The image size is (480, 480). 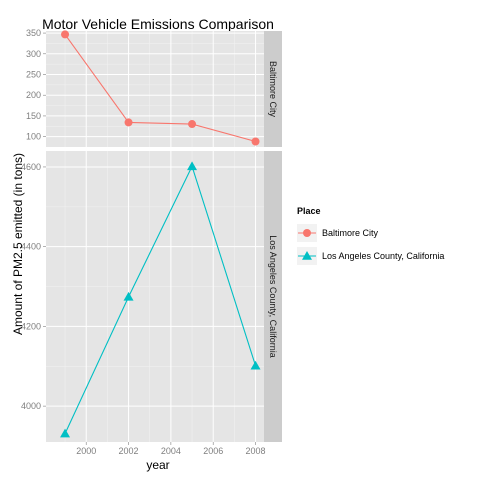 I want to click on y-tick-label: 200, so click(x=33, y=95).